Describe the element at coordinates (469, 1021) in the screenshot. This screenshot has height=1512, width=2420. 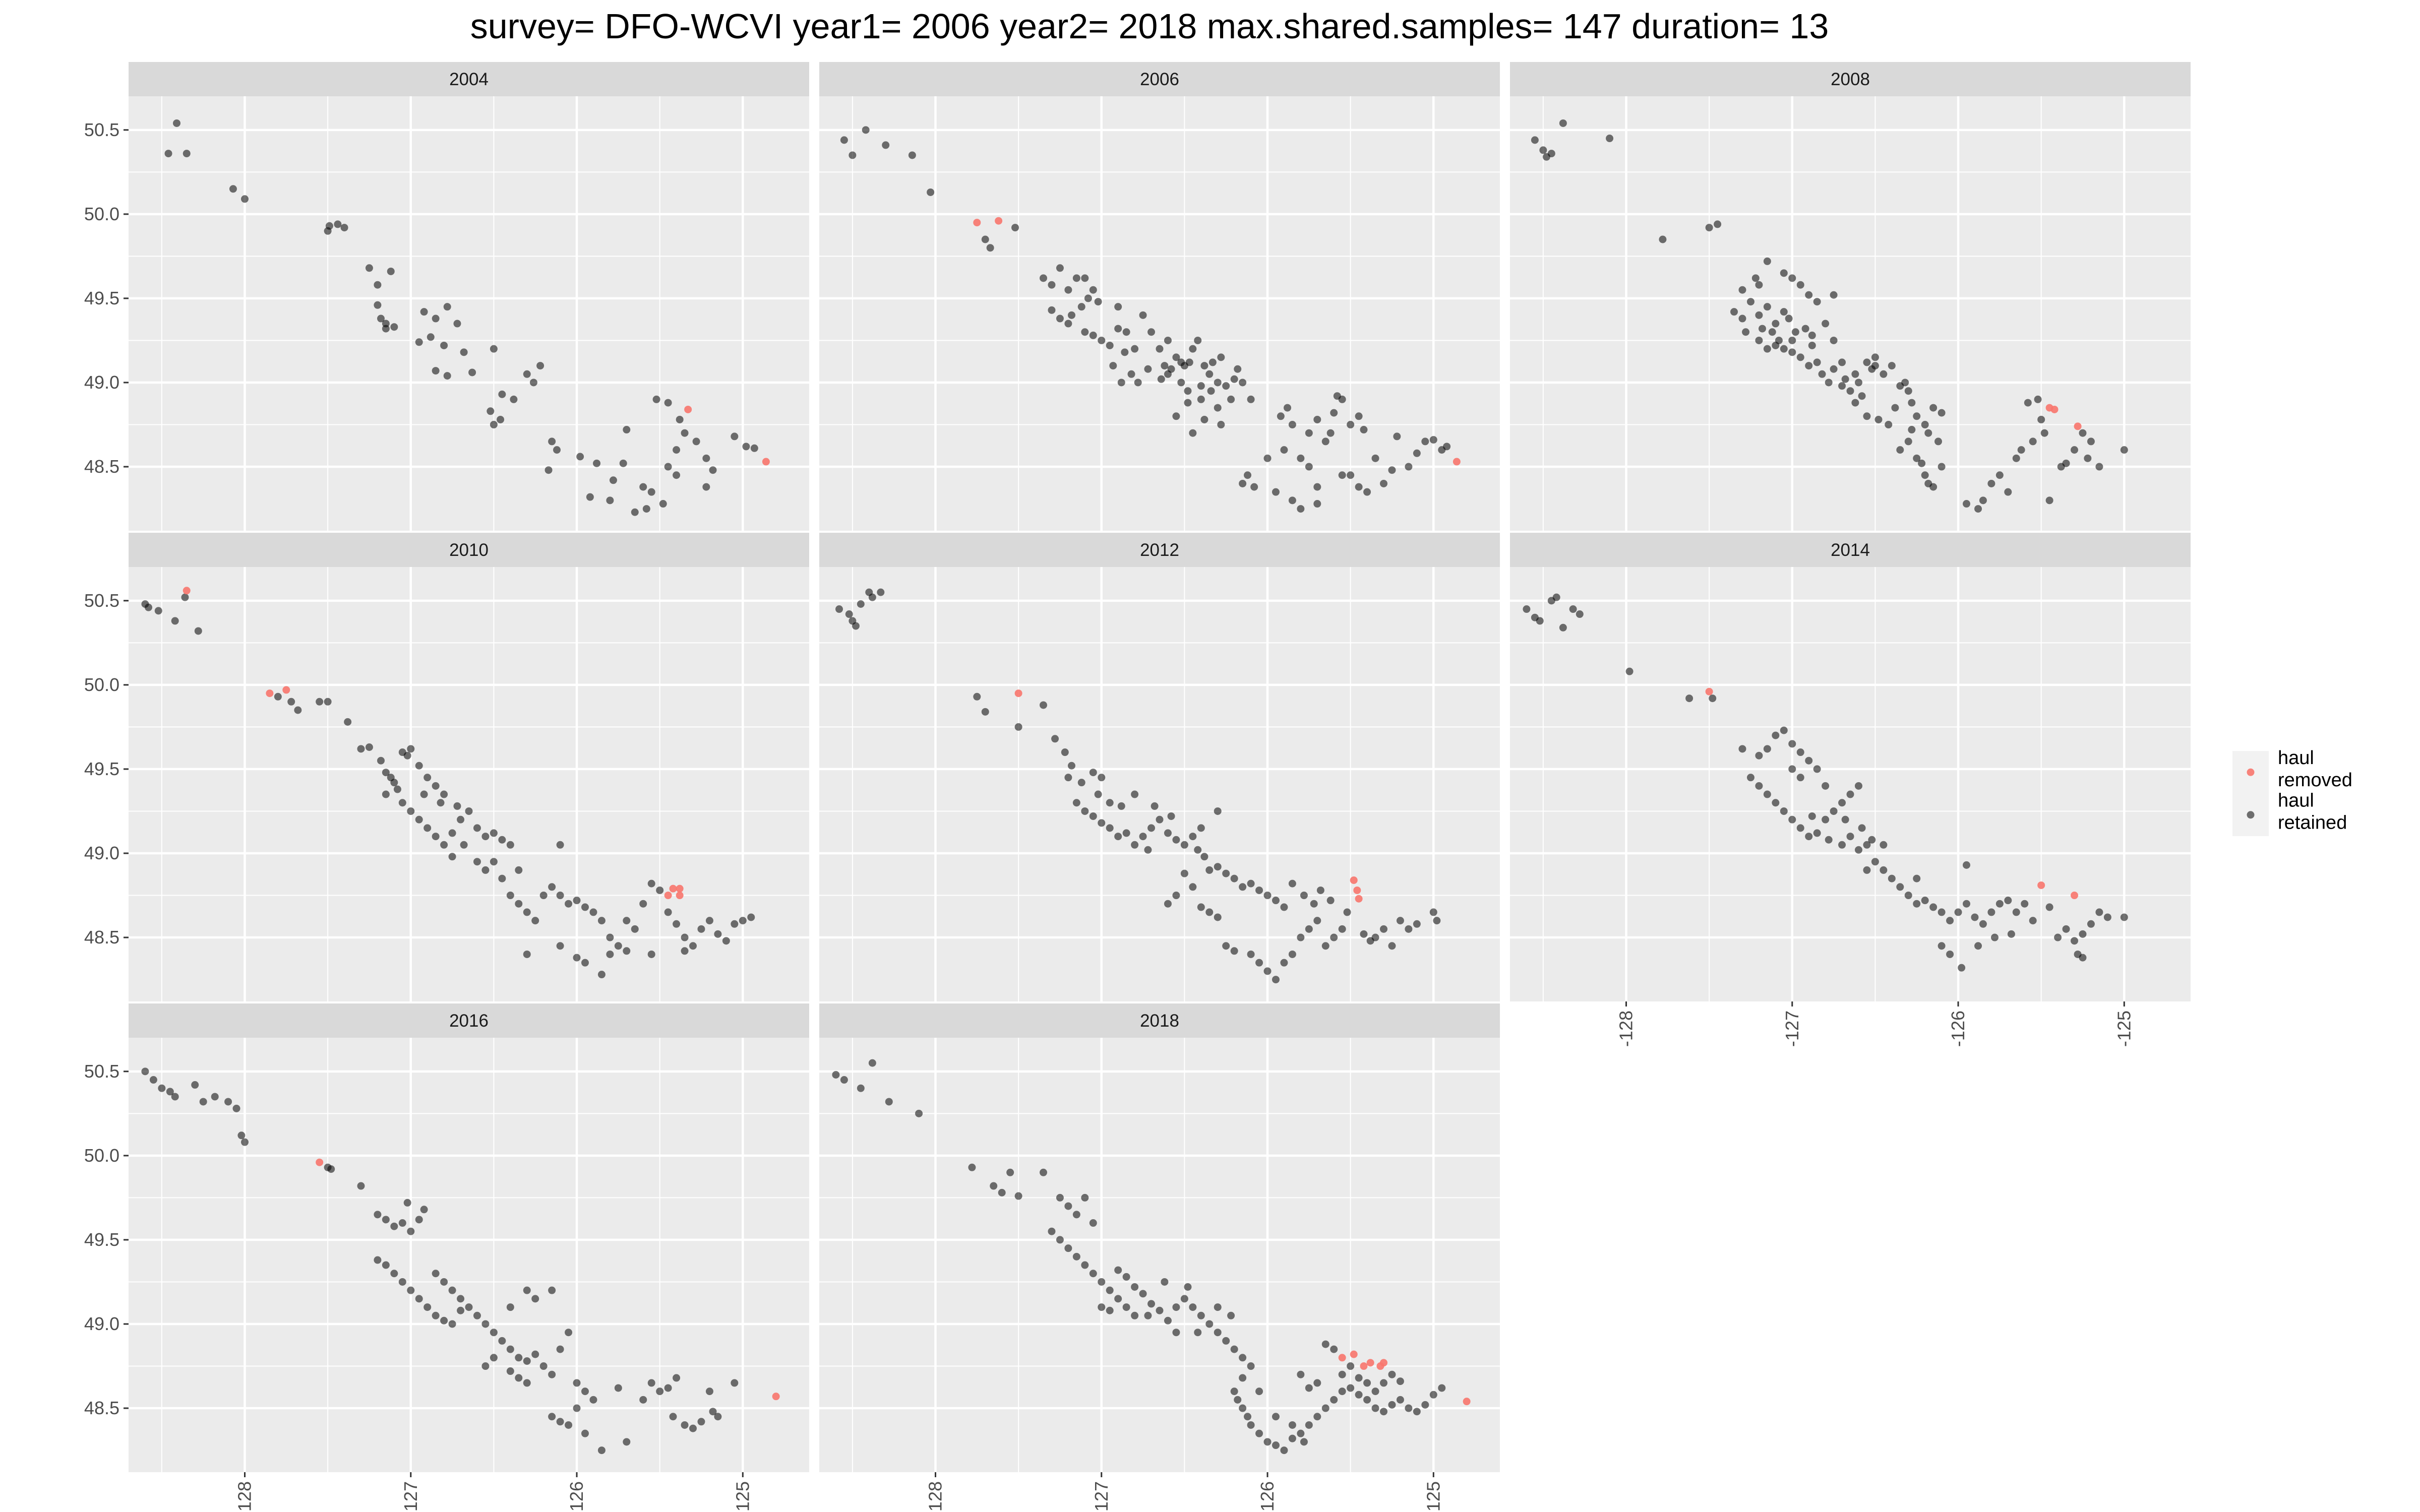
I see `strip-background` at that location.